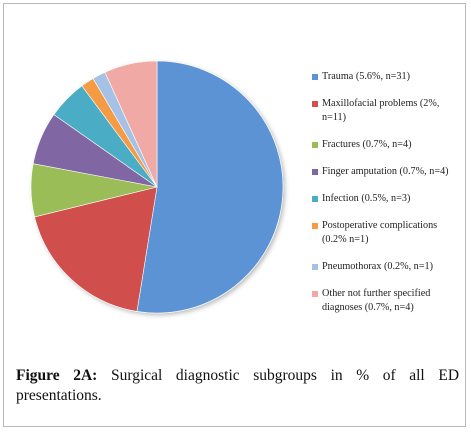 This screenshot has height=432, width=471. I want to click on legend-item-finger-amputation: Finger amputation (0.7%, n=4), so click(387, 172).